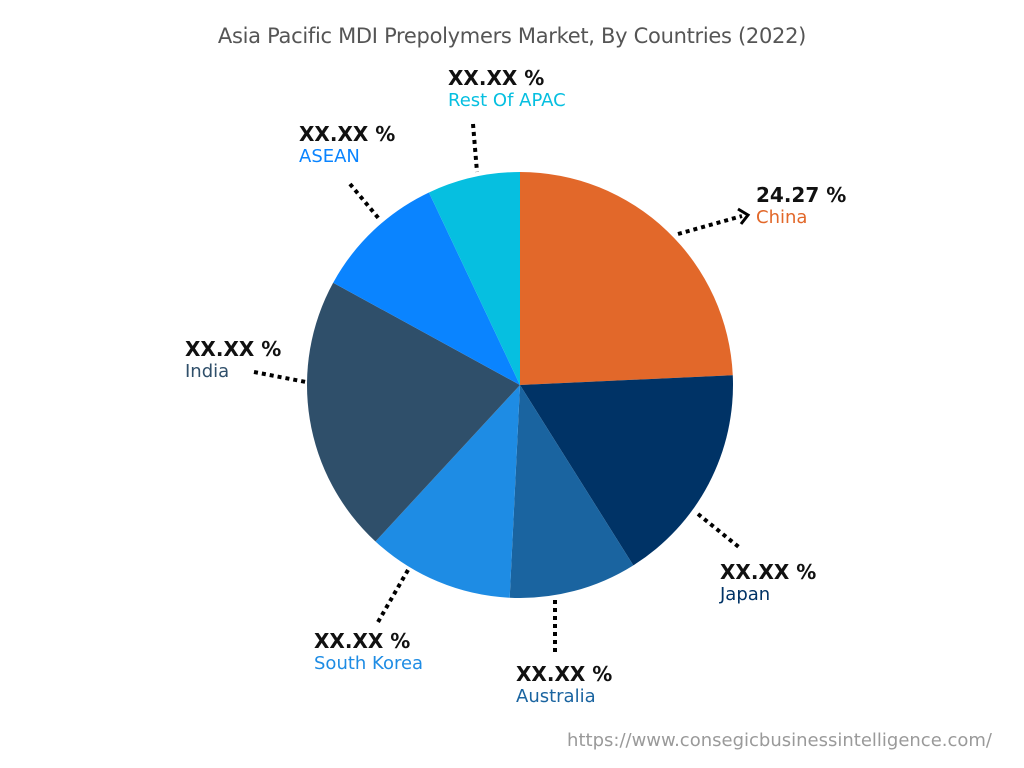 Image resolution: width=1024 pixels, height=768 pixels. Describe the element at coordinates (362, 641) in the screenshot. I see `value-south-korea: XX.XX %` at that location.